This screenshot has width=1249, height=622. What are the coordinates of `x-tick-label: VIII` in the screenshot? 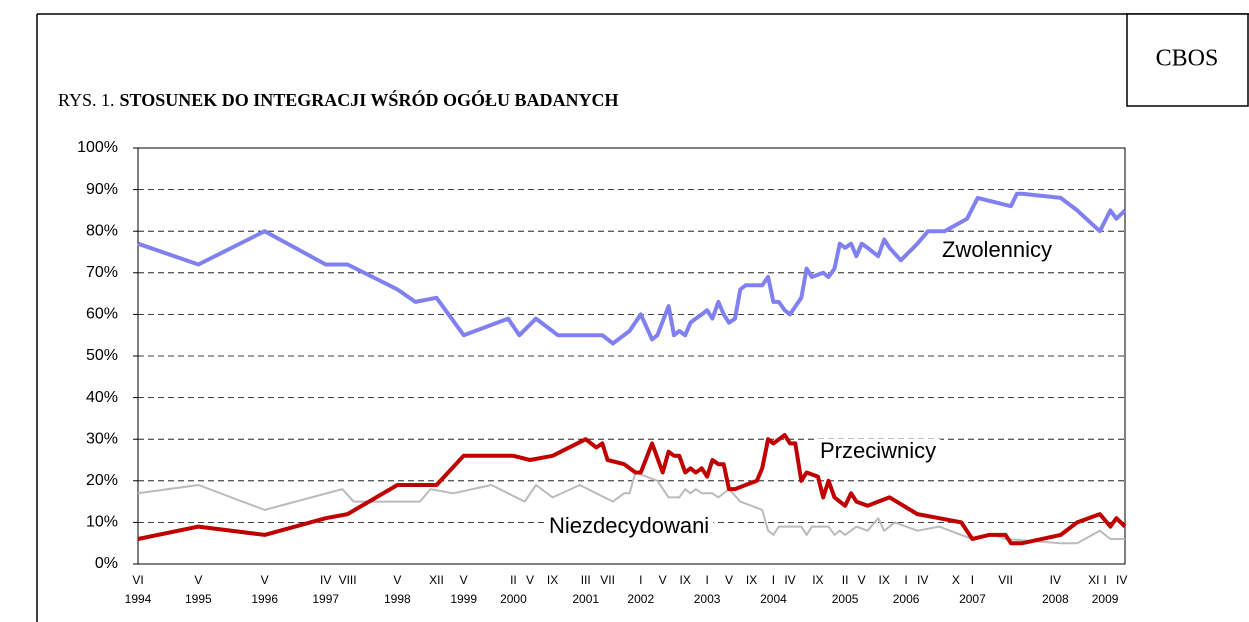 It's located at (348, 580).